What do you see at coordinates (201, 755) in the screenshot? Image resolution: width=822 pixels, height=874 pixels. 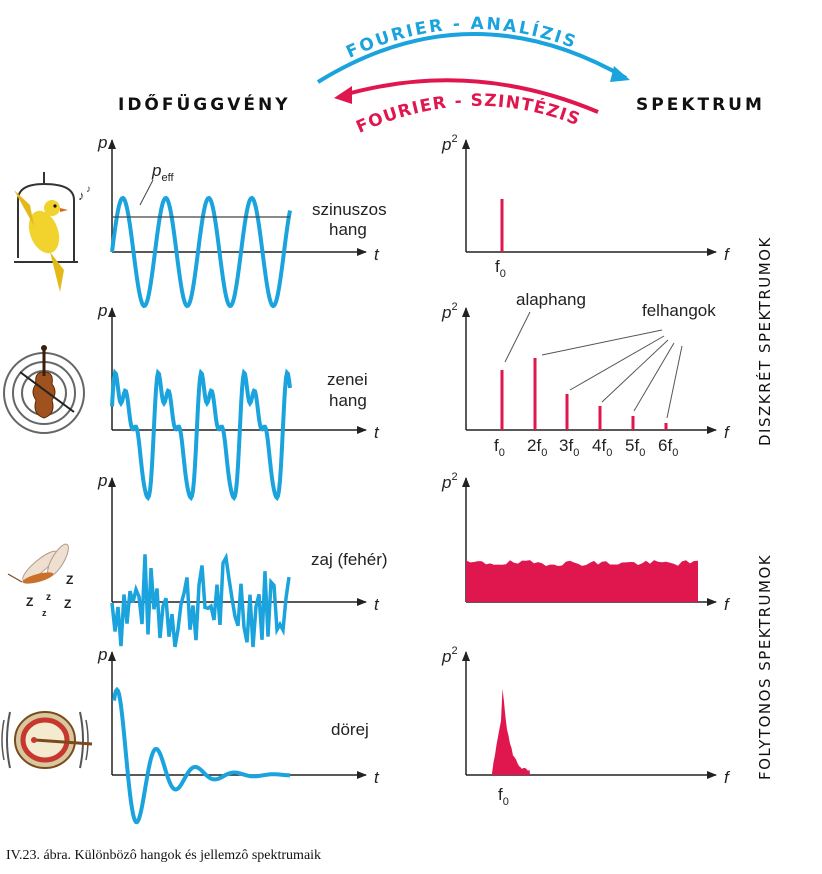 I see `bang-wave` at bounding box center [201, 755].